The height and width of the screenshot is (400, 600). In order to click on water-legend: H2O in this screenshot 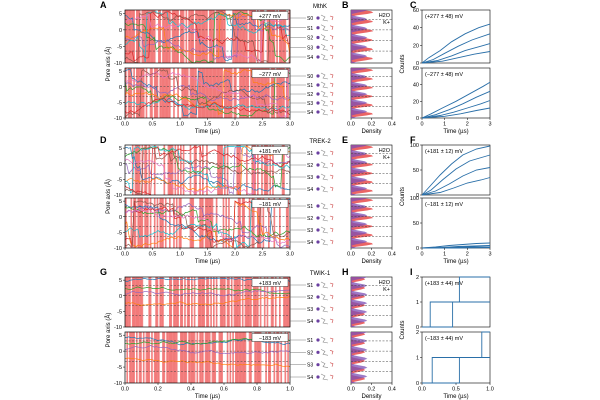, I will do `click(385, 151)`.